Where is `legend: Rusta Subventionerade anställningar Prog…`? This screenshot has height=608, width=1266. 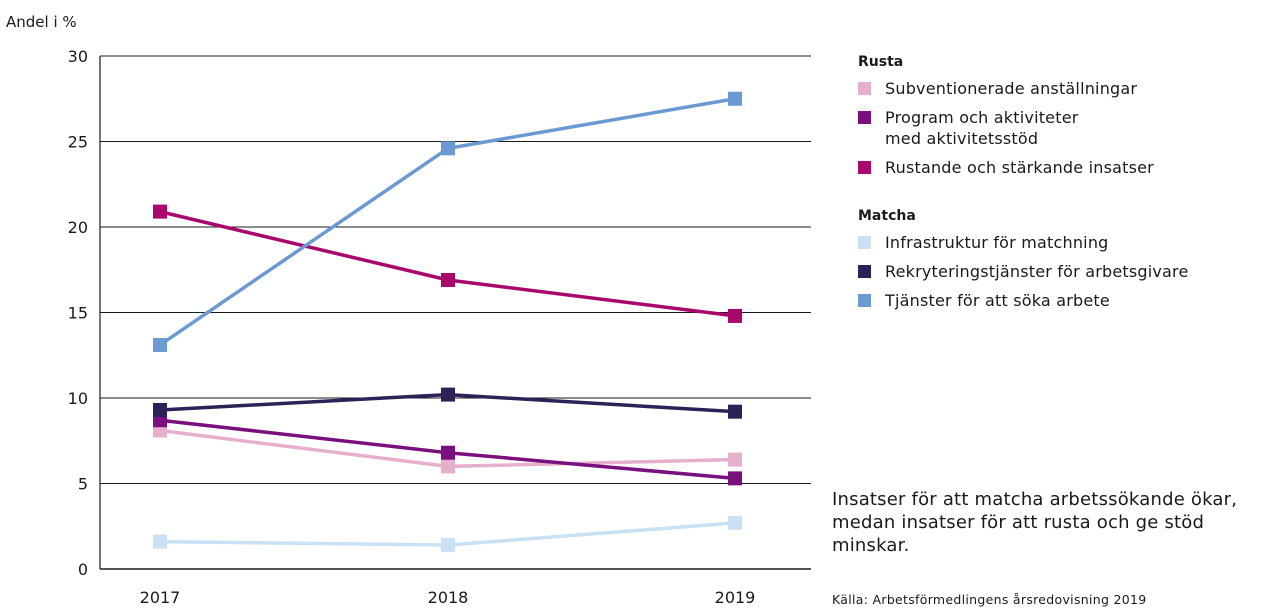 legend: Rusta Subventionerade anställningar Prog… is located at coordinates (1059, 186).